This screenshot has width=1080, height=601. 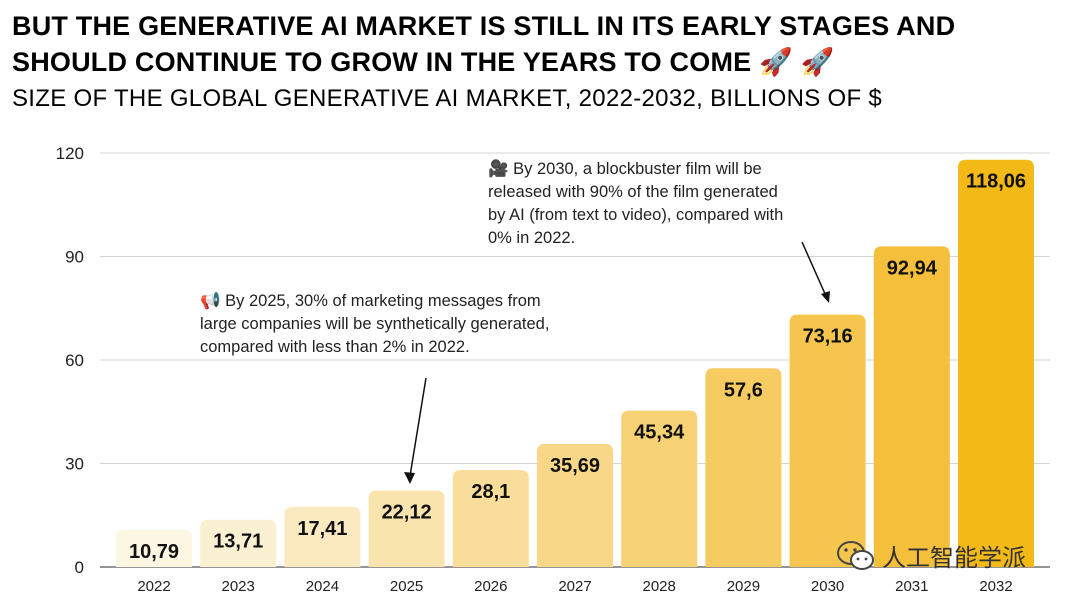 I want to click on data-label-2032: 118,06, so click(x=996, y=182).